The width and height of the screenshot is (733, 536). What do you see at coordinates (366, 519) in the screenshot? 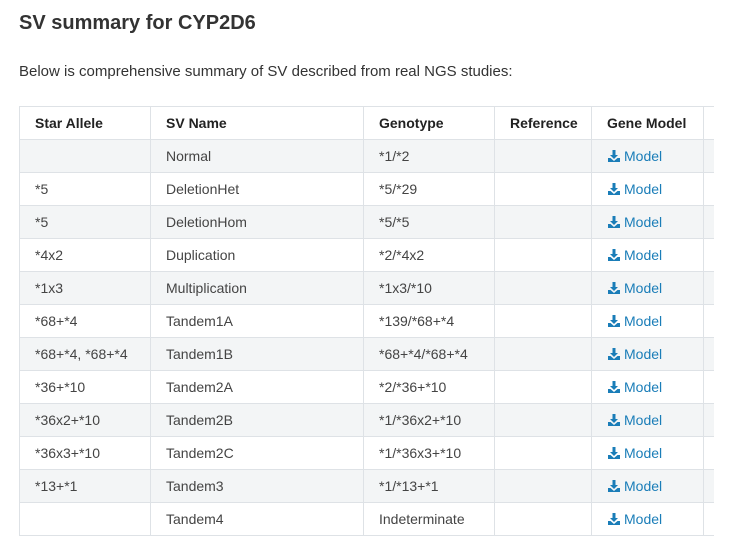
I see `table-row: Tandem4 Indeterminate Model` at bounding box center [366, 519].